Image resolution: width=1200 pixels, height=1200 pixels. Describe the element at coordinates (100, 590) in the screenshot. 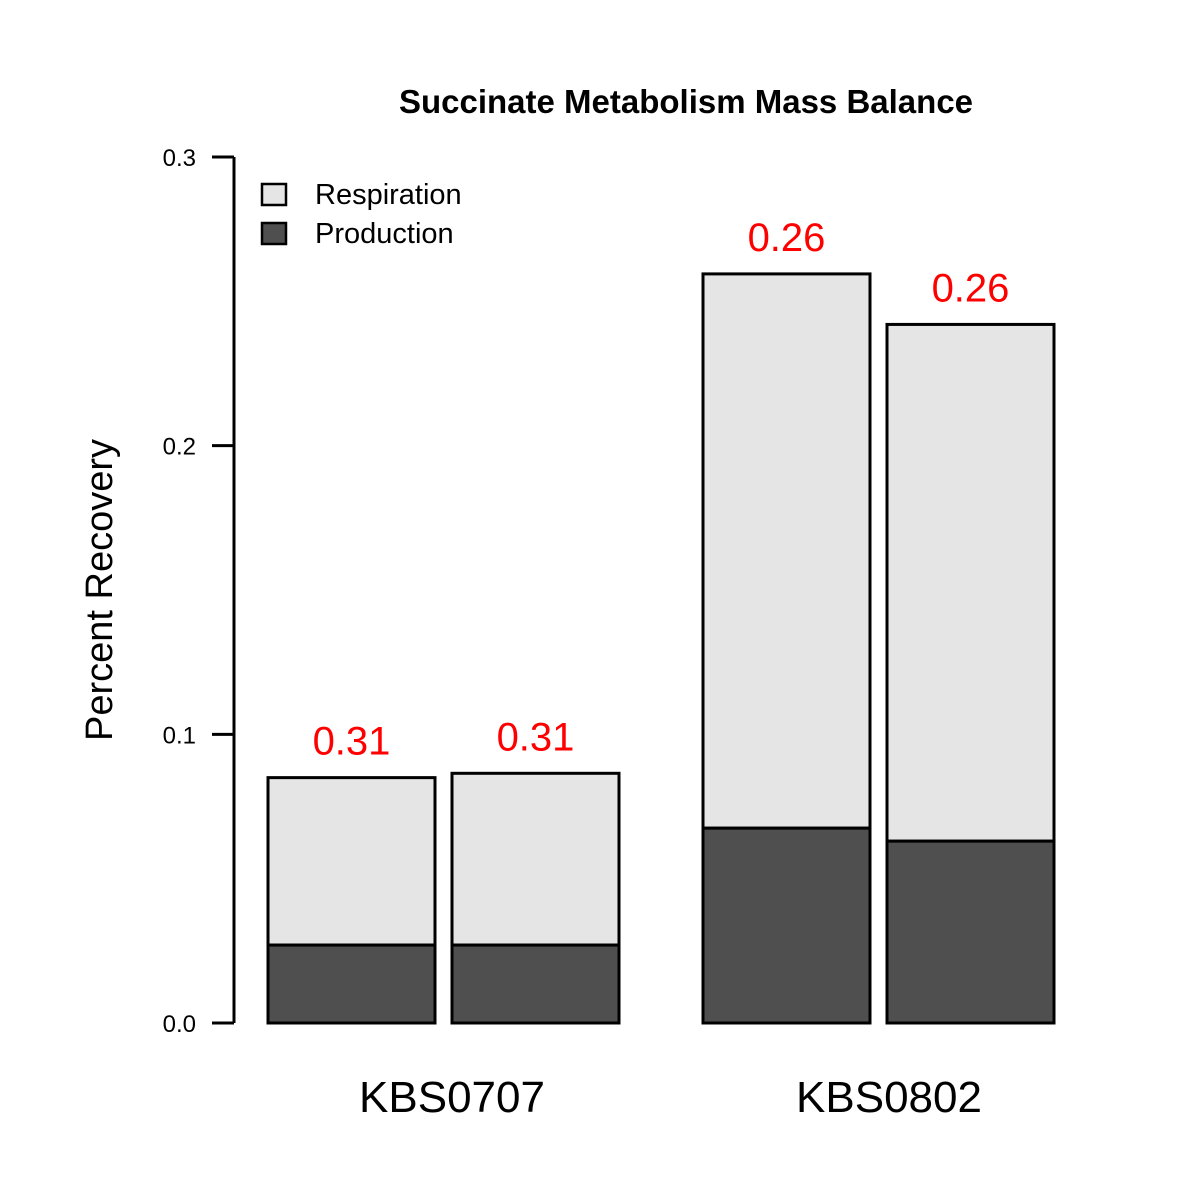

I see `y-axis-label: Percent Recovery` at that location.